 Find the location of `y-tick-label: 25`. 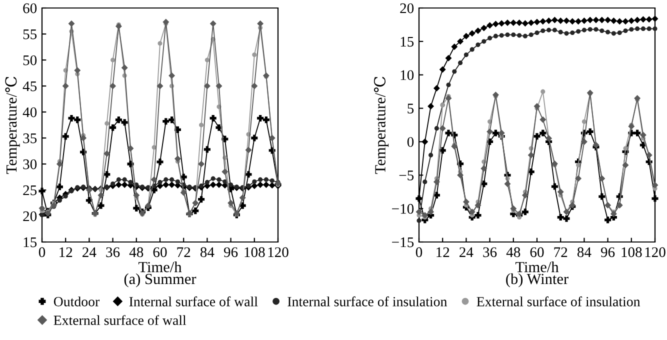

y-tick-label: 25 is located at coordinates (30, 190).